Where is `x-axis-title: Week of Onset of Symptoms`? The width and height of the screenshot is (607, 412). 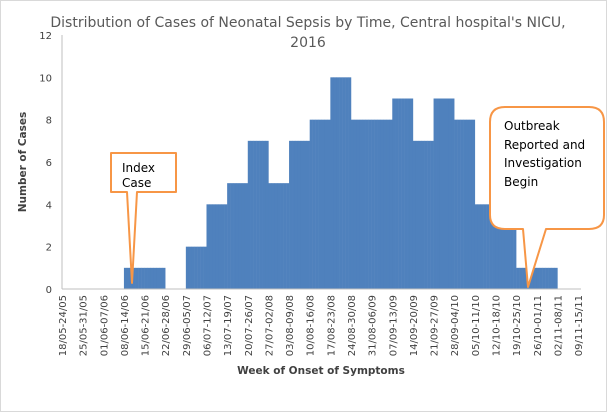 x-axis-title: Week of Onset of Symptoms is located at coordinates (321, 371).